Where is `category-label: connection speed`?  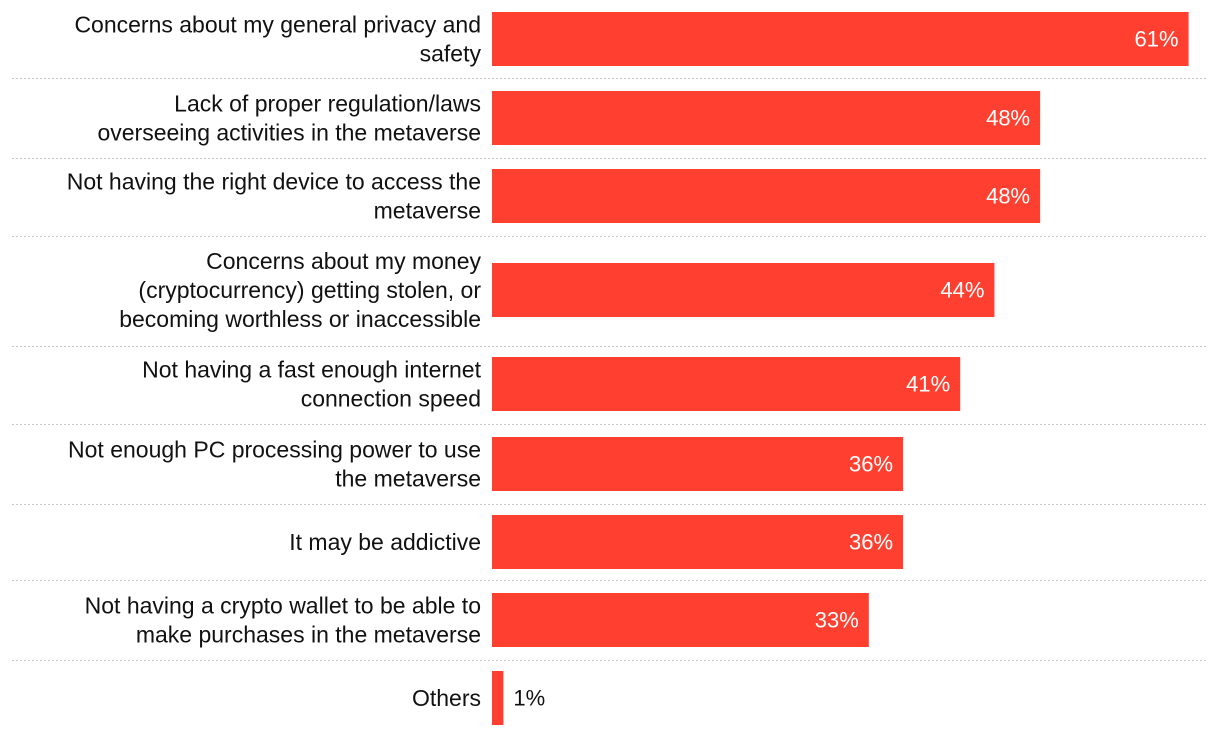 category-label: connection speed is located at coordinates (391, 399).